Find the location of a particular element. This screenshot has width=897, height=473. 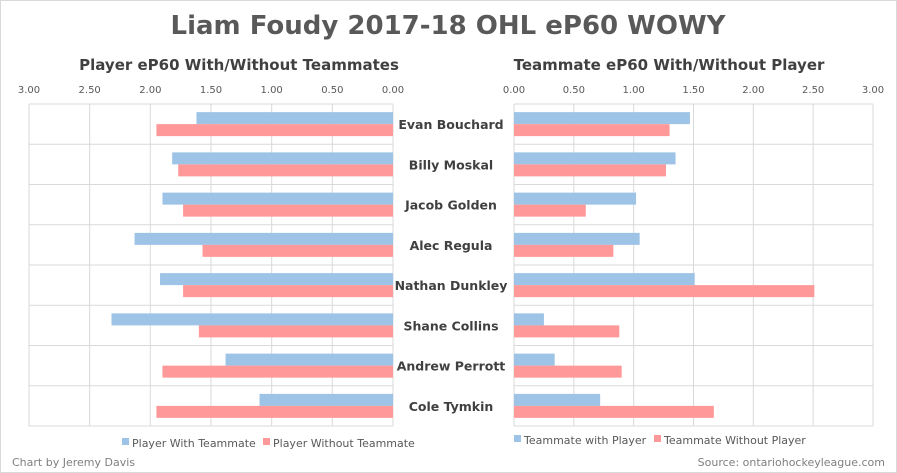

player-label: Andrew Perrott is located at coordinates (451, 366).